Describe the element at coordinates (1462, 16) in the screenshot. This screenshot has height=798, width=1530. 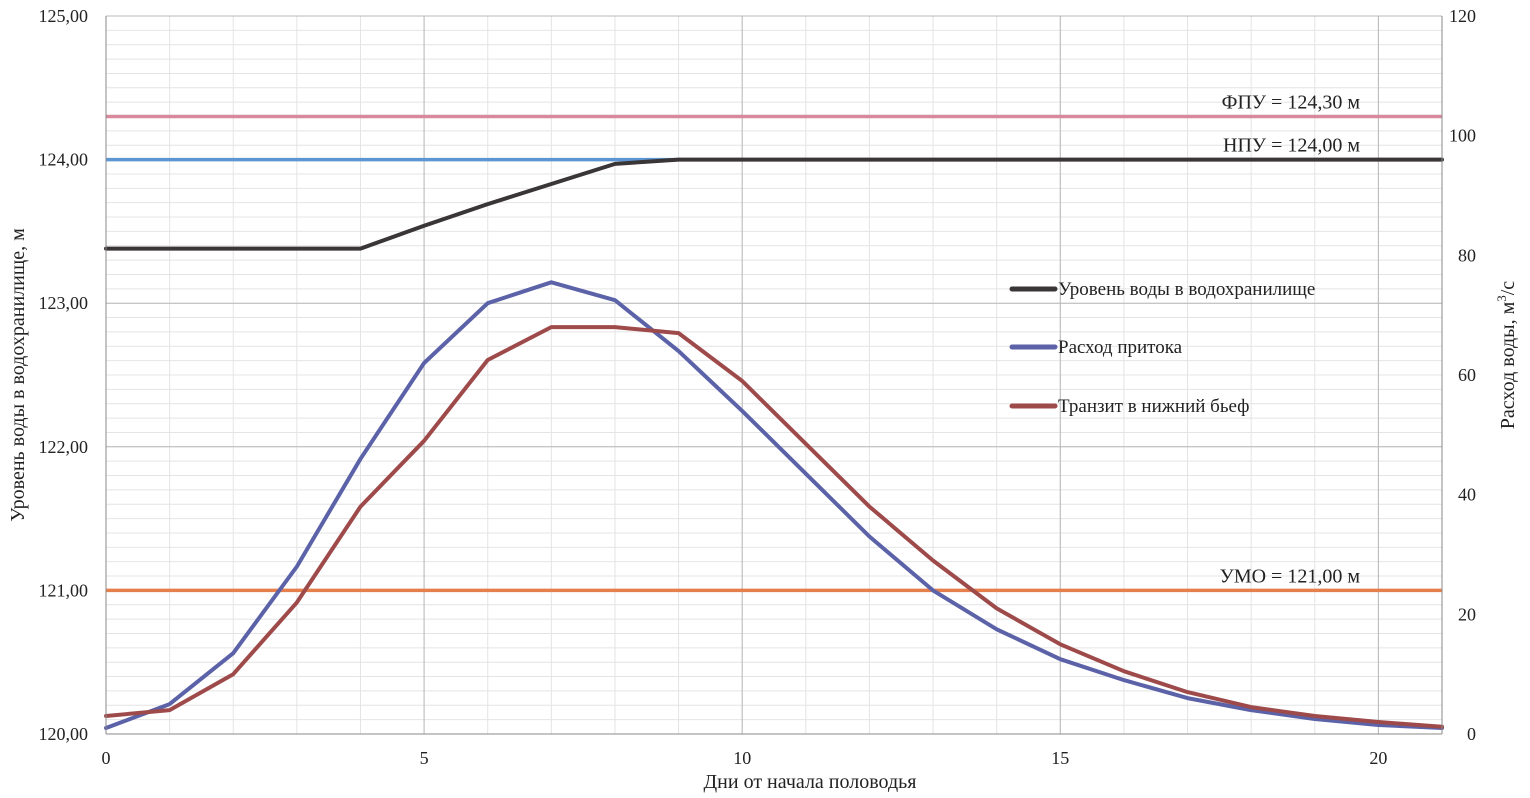
I see `y-right-tick-label: 120` at that location.